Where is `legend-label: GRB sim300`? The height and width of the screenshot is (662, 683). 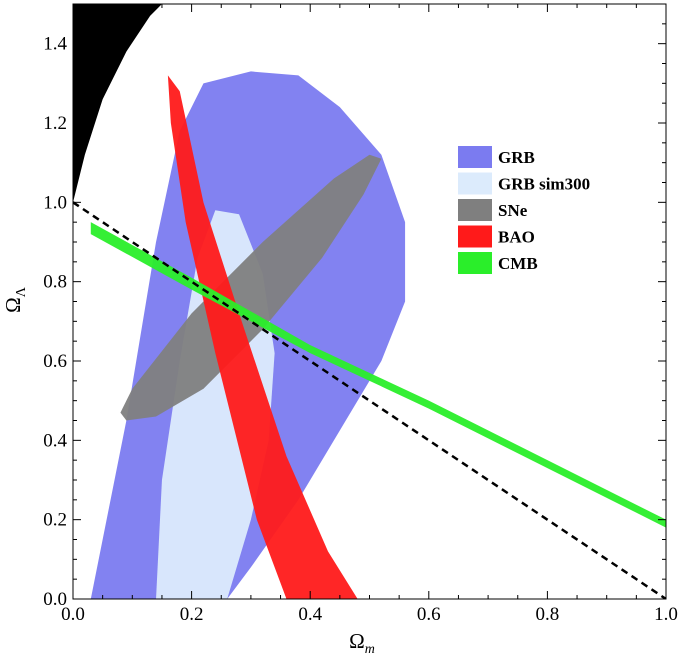
legend-label: GRB sim300 is located at coordinates (544, 184).